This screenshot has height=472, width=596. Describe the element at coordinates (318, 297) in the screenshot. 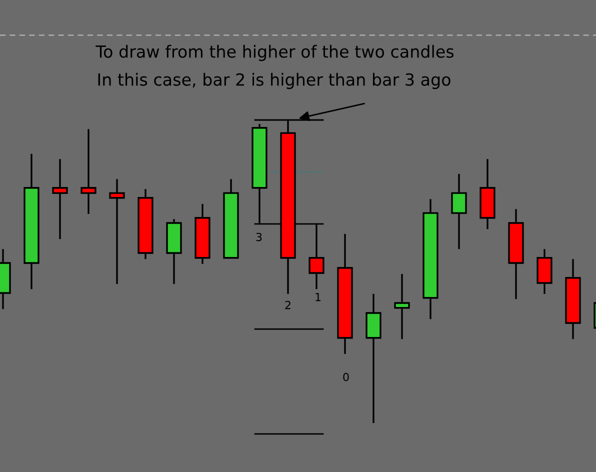

I see `annotation: 1` at that location.